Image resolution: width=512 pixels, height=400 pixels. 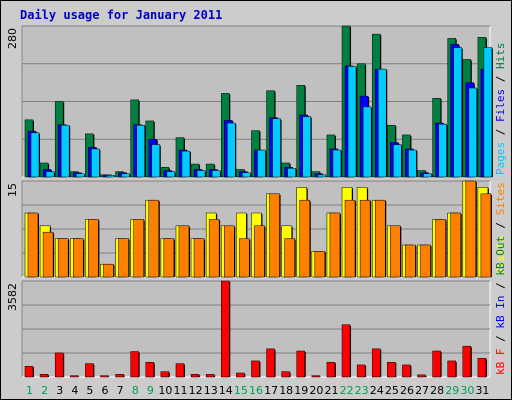 I want to click on x-tick-label: 31, so click(x=482, y=390).